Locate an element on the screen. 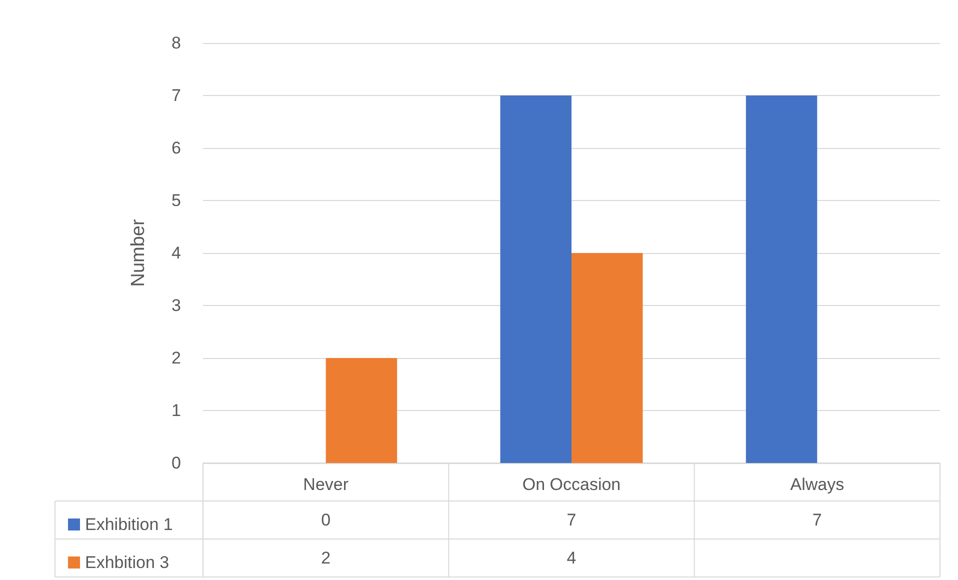 The width and height of the screenshot is (958, 580). y-tick-label: 0 is located at coordinates (176, 463).